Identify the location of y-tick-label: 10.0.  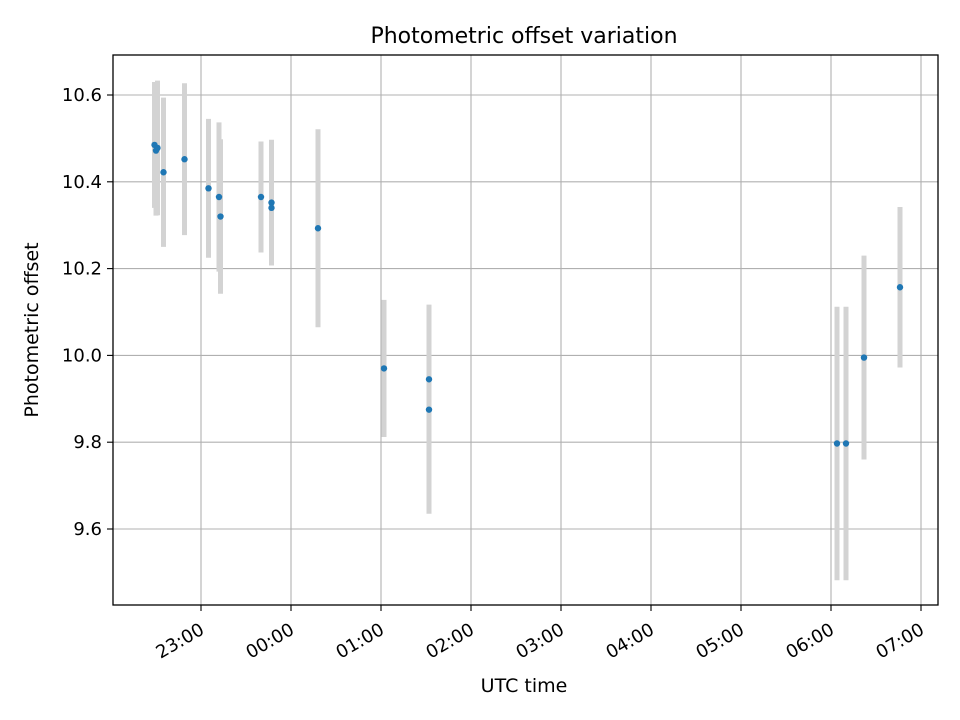
(82, 355).